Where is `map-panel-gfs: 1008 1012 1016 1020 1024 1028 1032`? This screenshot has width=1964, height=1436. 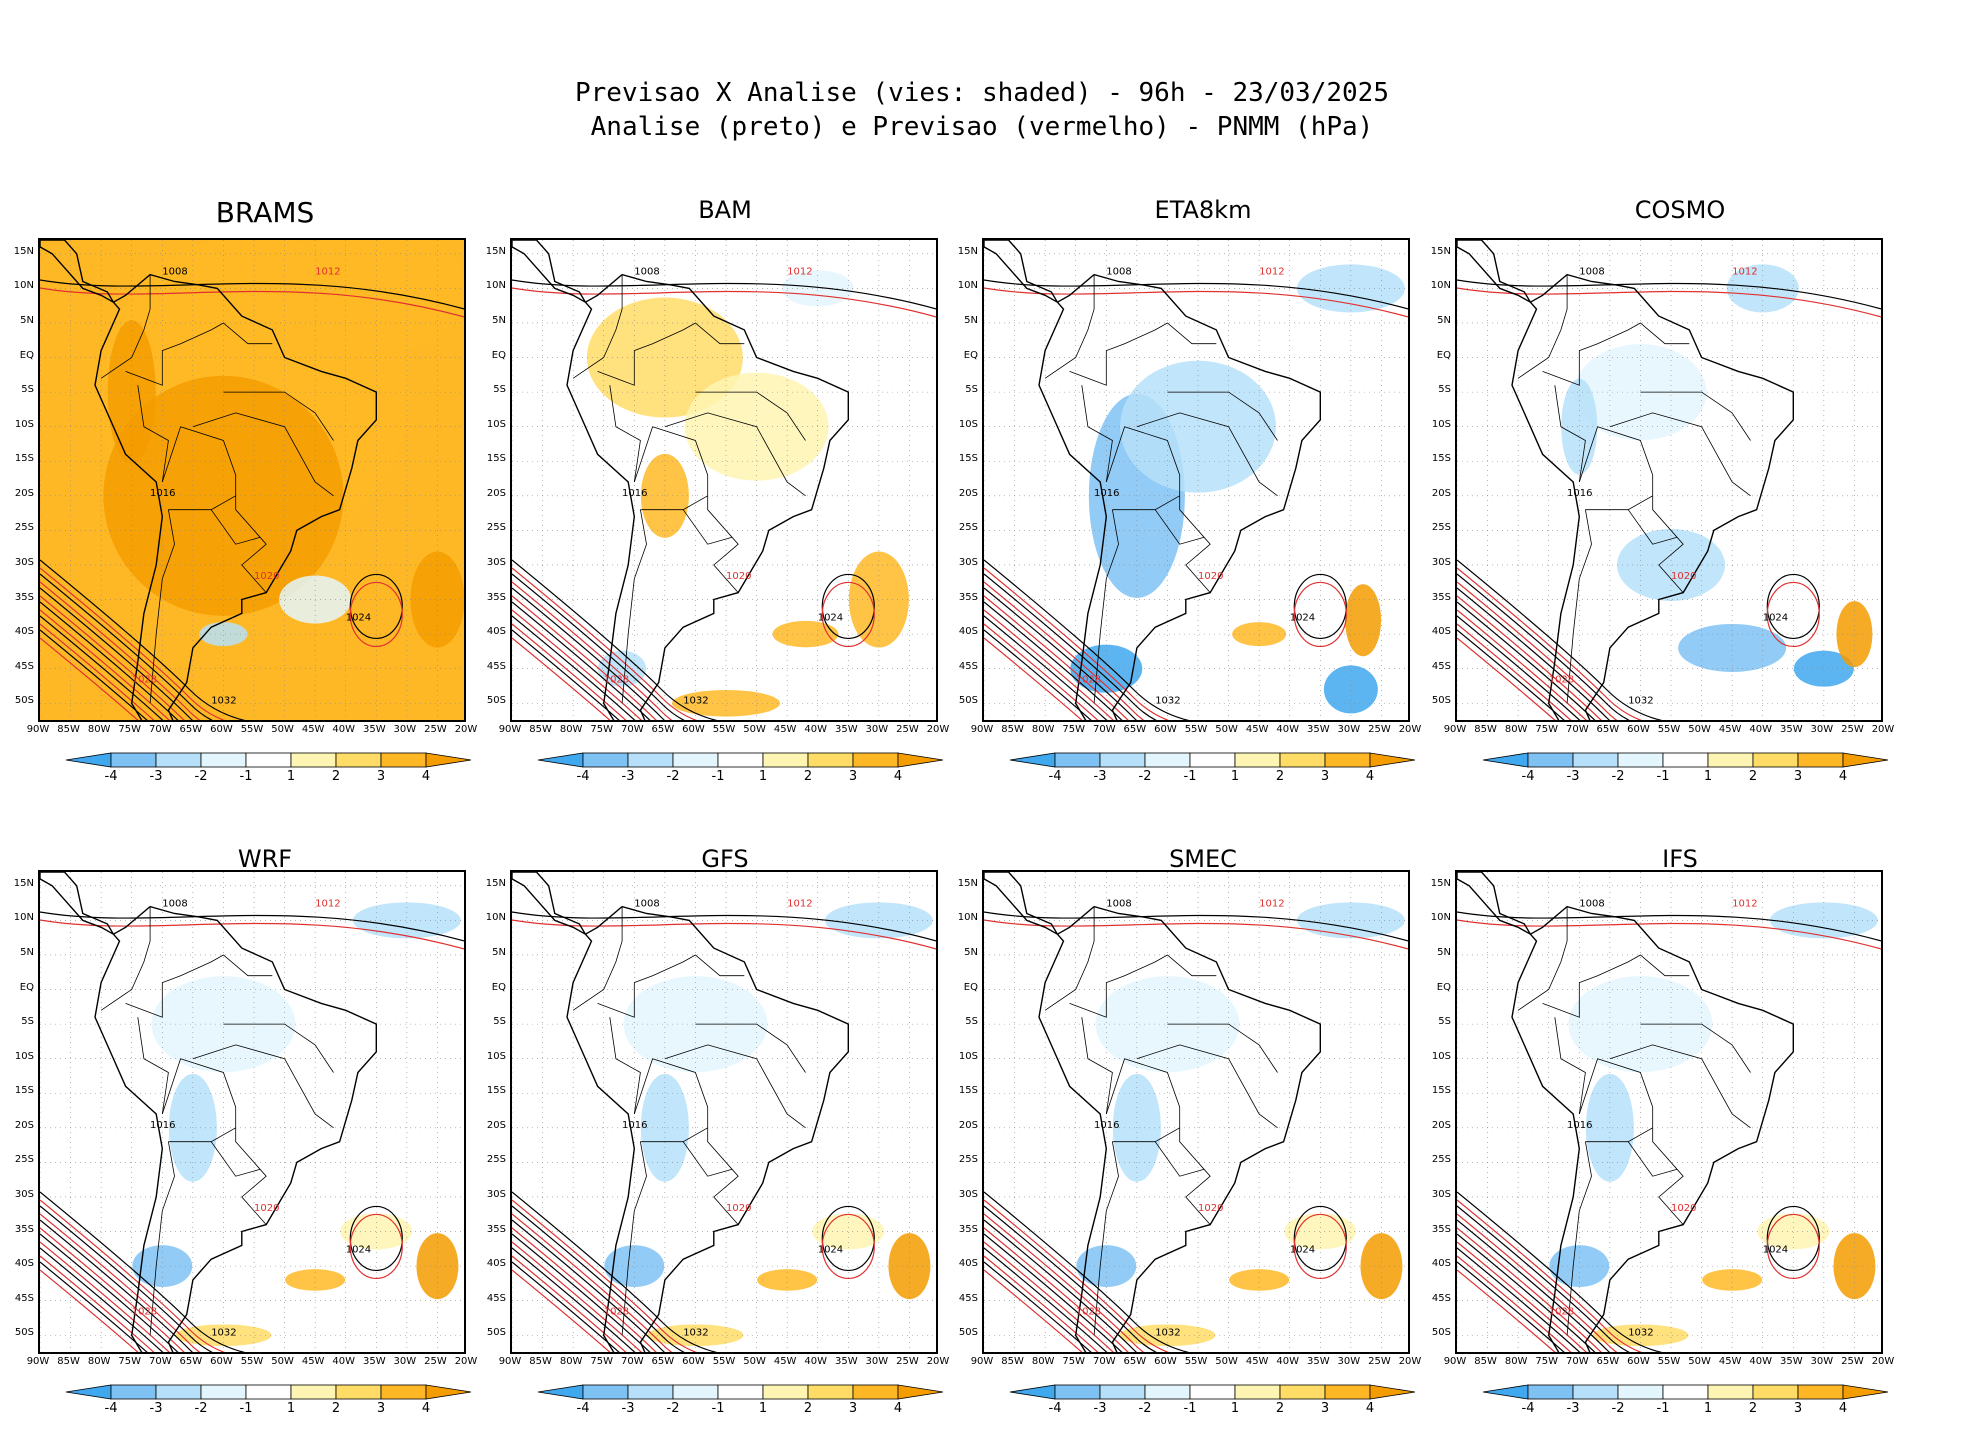 map-panel-gfs: 1008 1012 1016 1020 1024 1028 1032 is located at coordinates (724, 1112).